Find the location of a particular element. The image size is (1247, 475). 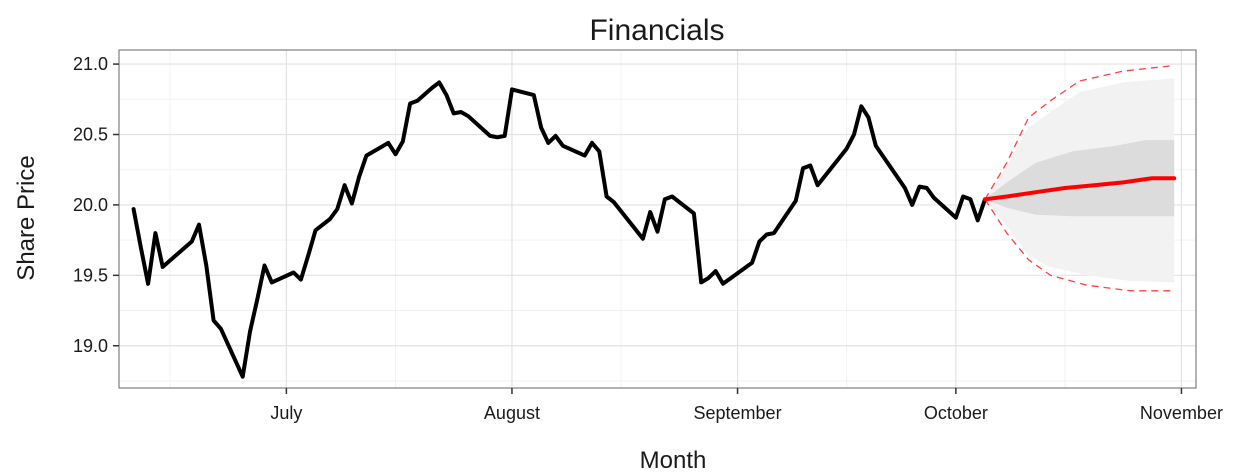

x-tick-label: September is located at coordinates (738, 413).